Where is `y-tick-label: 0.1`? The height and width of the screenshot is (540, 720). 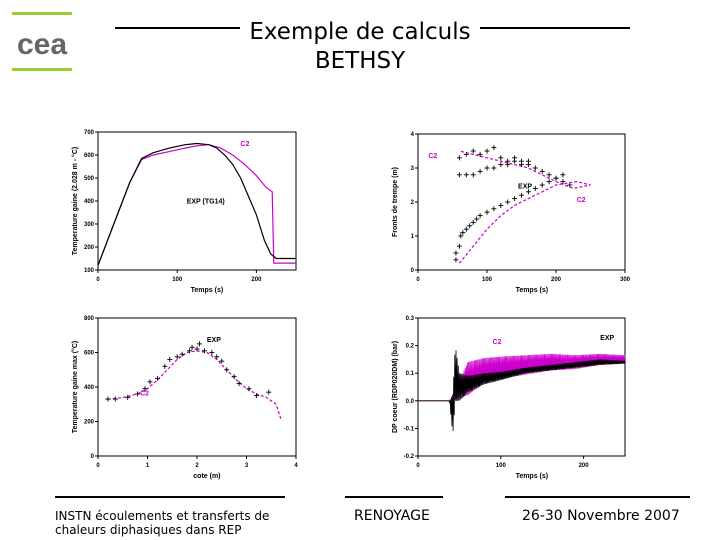 y-tick-label: 0.1 is located at coordinates (410, 374).